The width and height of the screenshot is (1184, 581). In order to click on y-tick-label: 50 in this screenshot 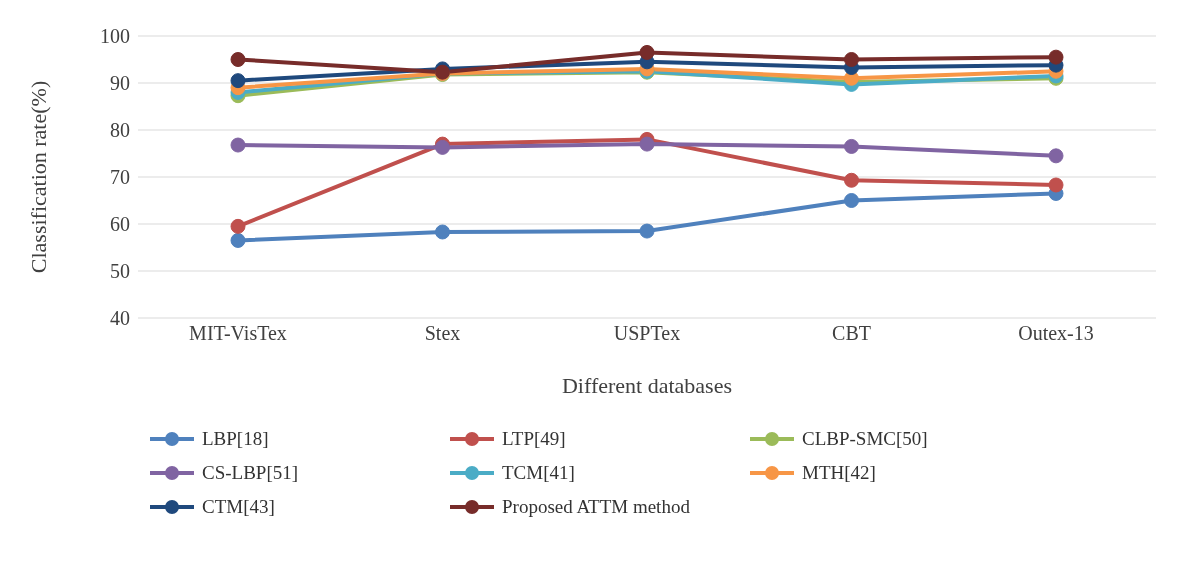, I will do `click(120, 271)`.